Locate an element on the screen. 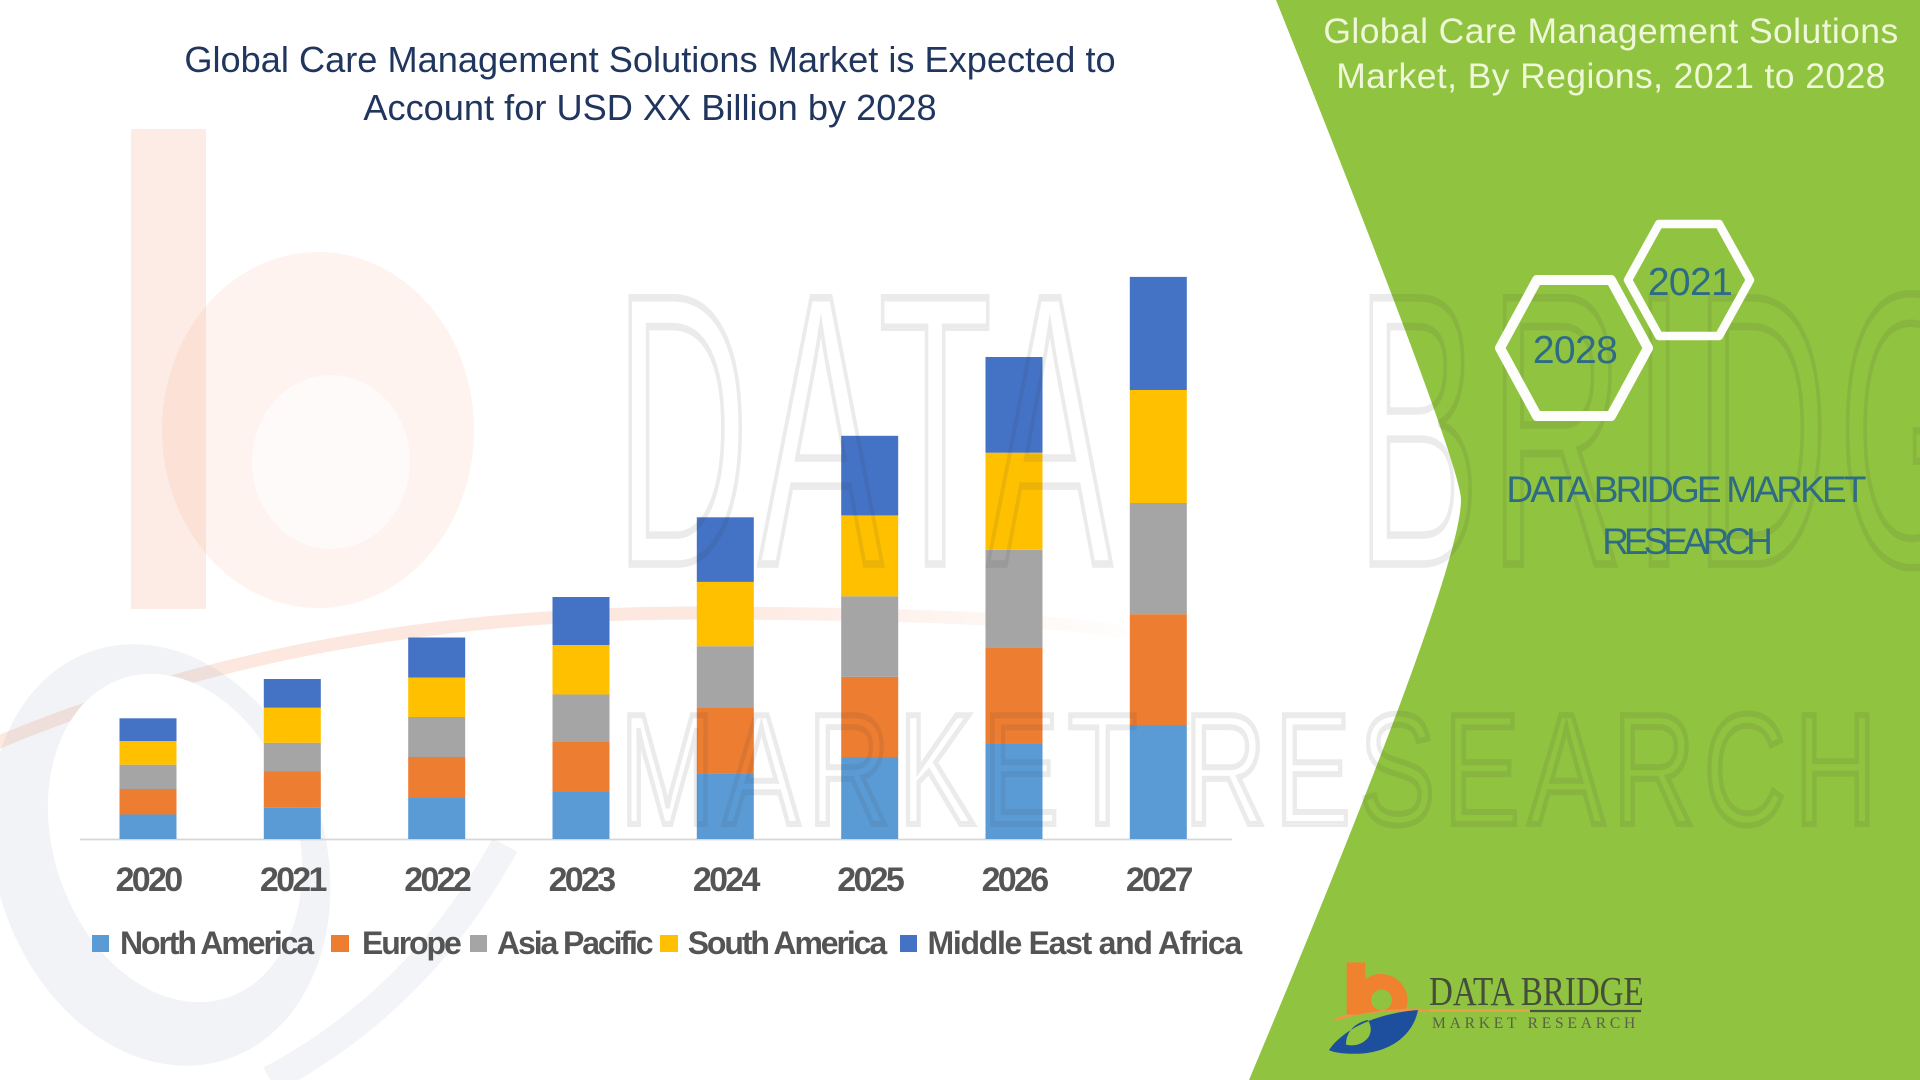  svg-text: MARKET RESEARCH is located at coordinates (1252, 770).